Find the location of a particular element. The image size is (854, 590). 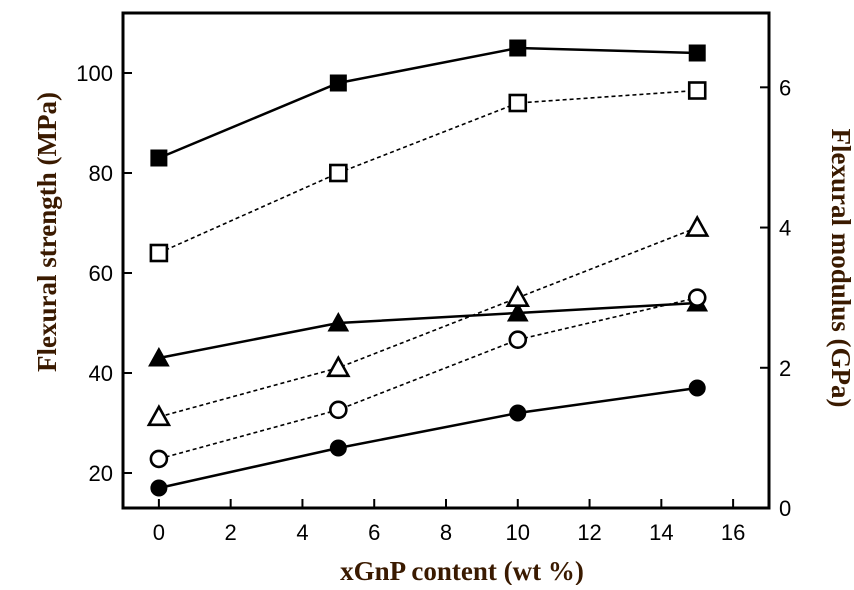

y-right-tick-label: 2 is located at coordinates (785, 368).